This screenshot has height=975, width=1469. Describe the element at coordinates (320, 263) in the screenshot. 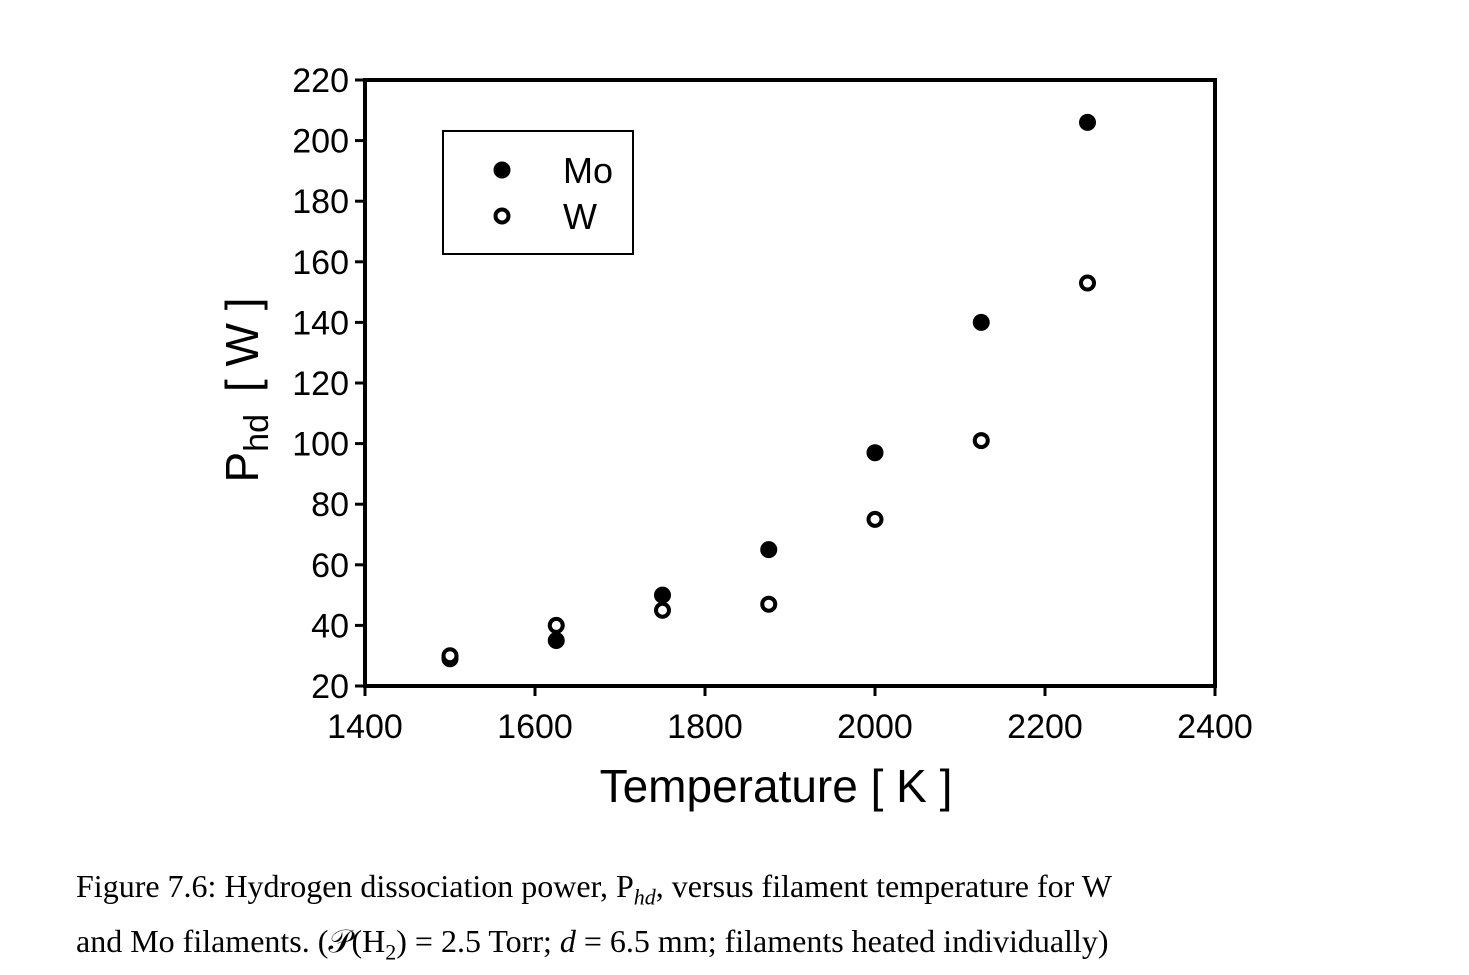

I see `y-tick-label: 160` at that location.